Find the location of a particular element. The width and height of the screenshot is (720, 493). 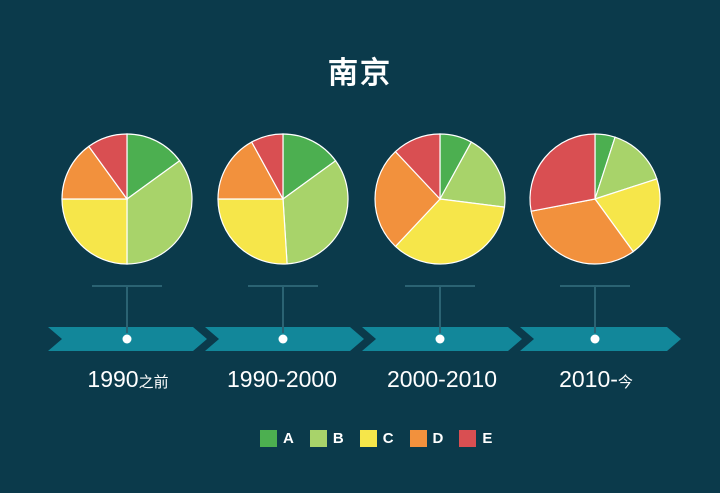

period-label-2: 1990-2000 is located at coordinates (282, 379).